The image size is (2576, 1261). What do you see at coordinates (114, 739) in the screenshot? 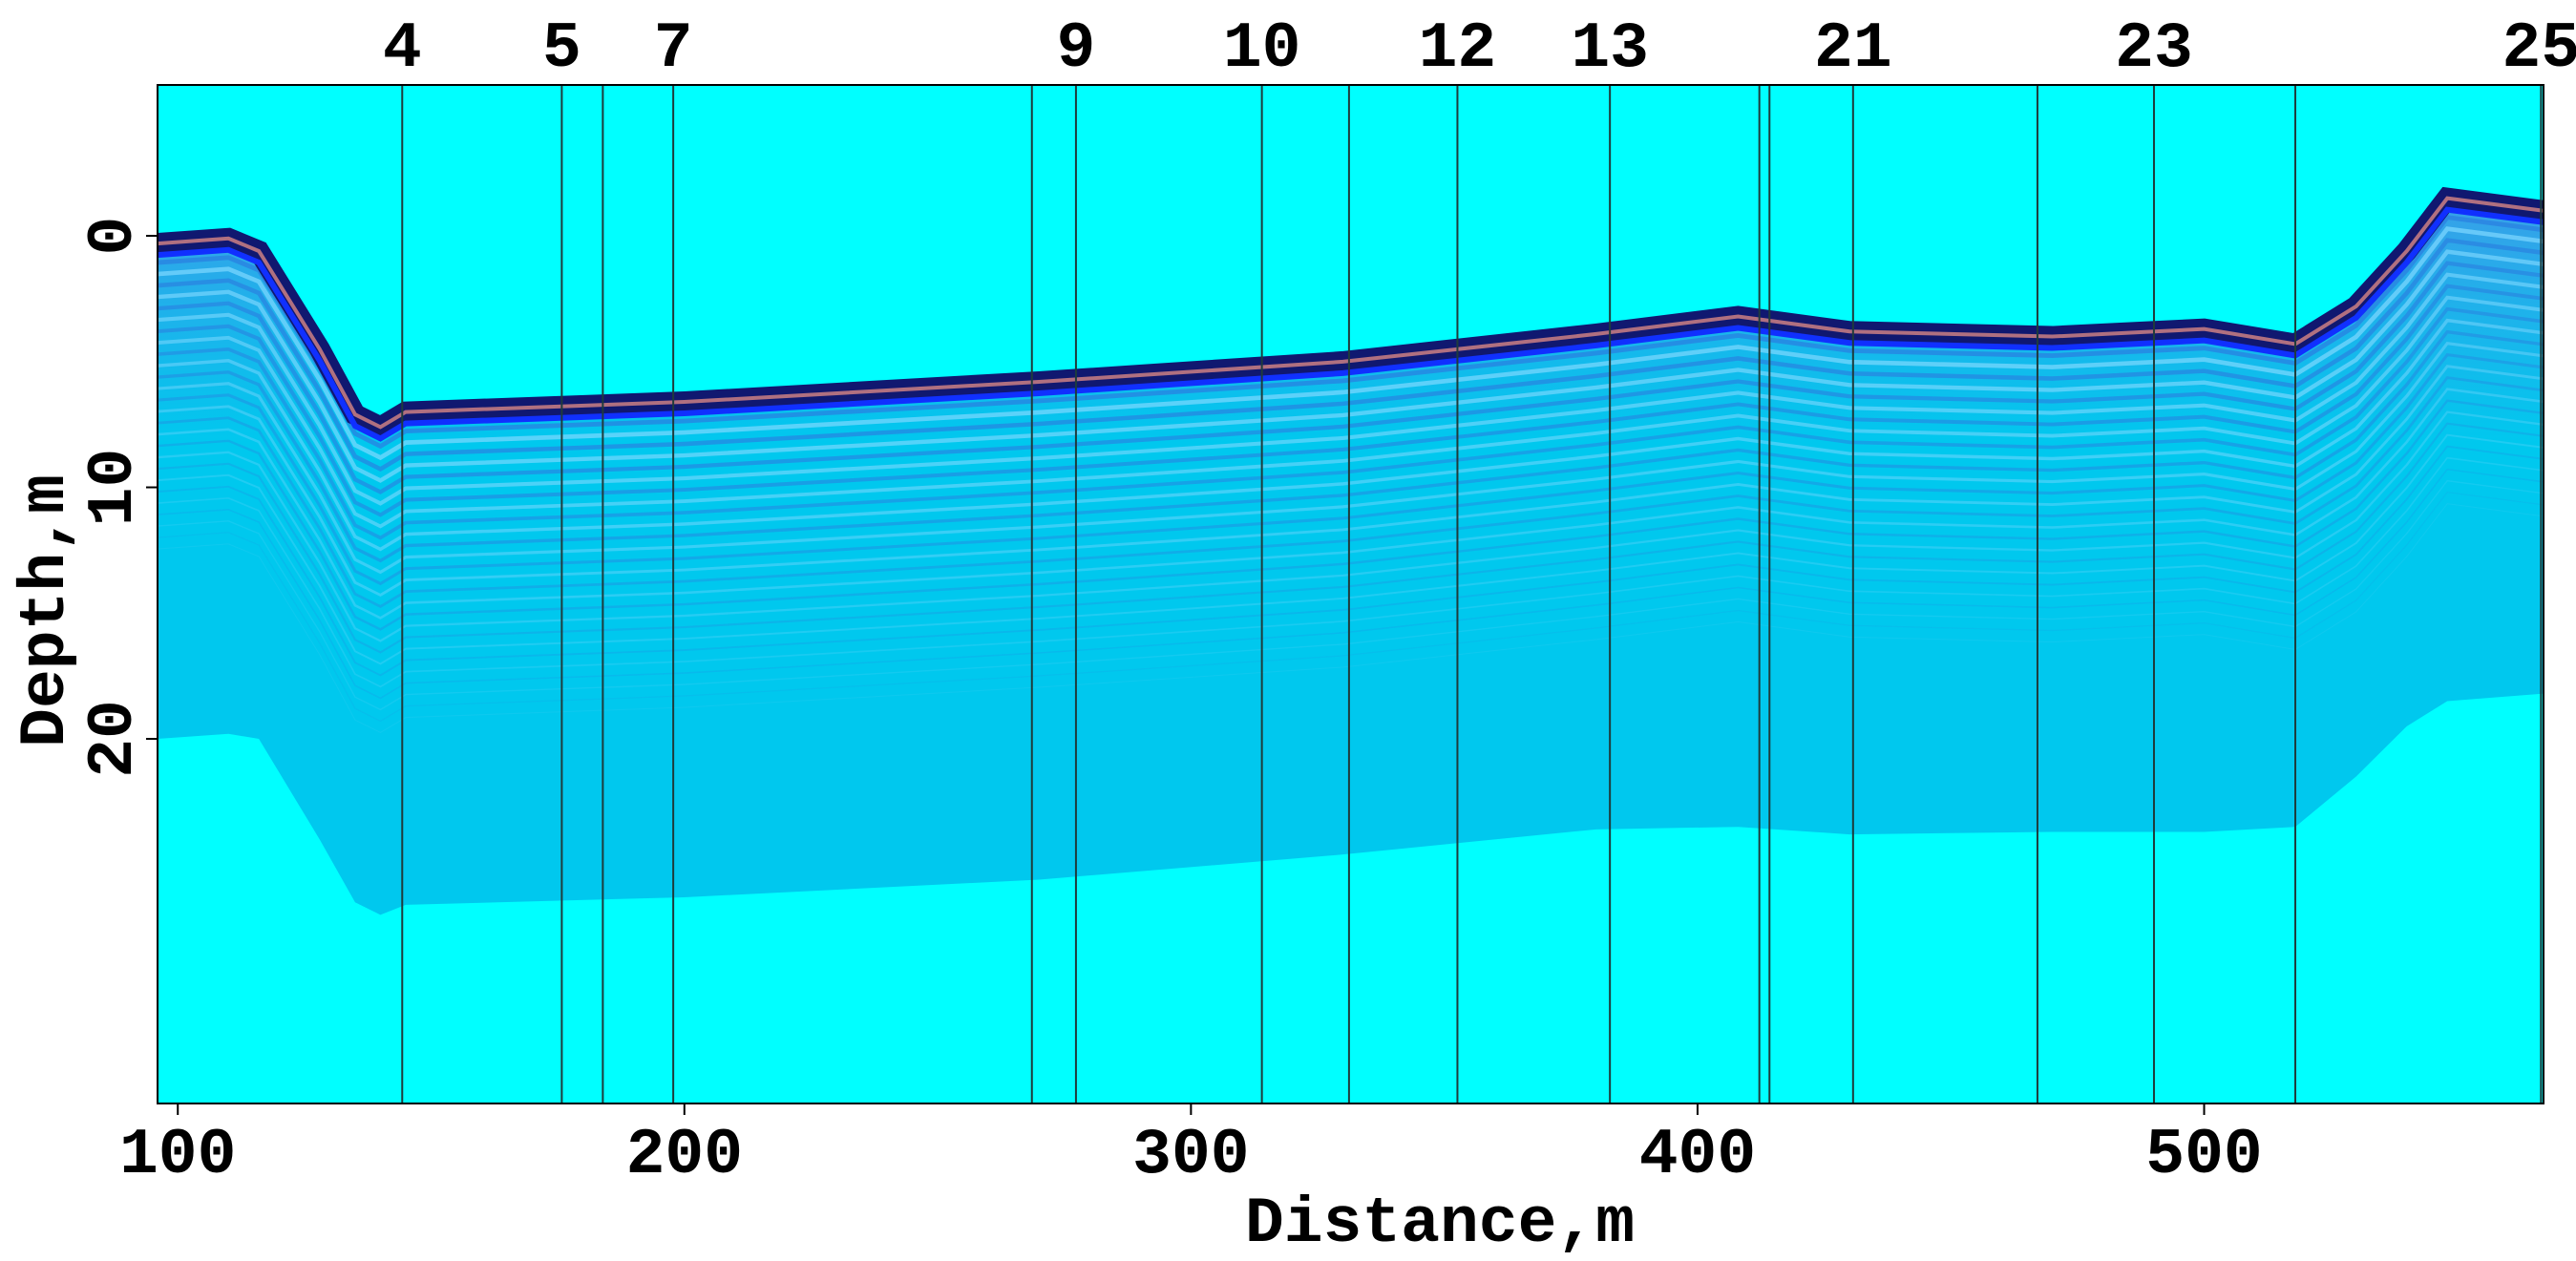
I see `y-tick-label: 20` at bounding box center [114, 739].